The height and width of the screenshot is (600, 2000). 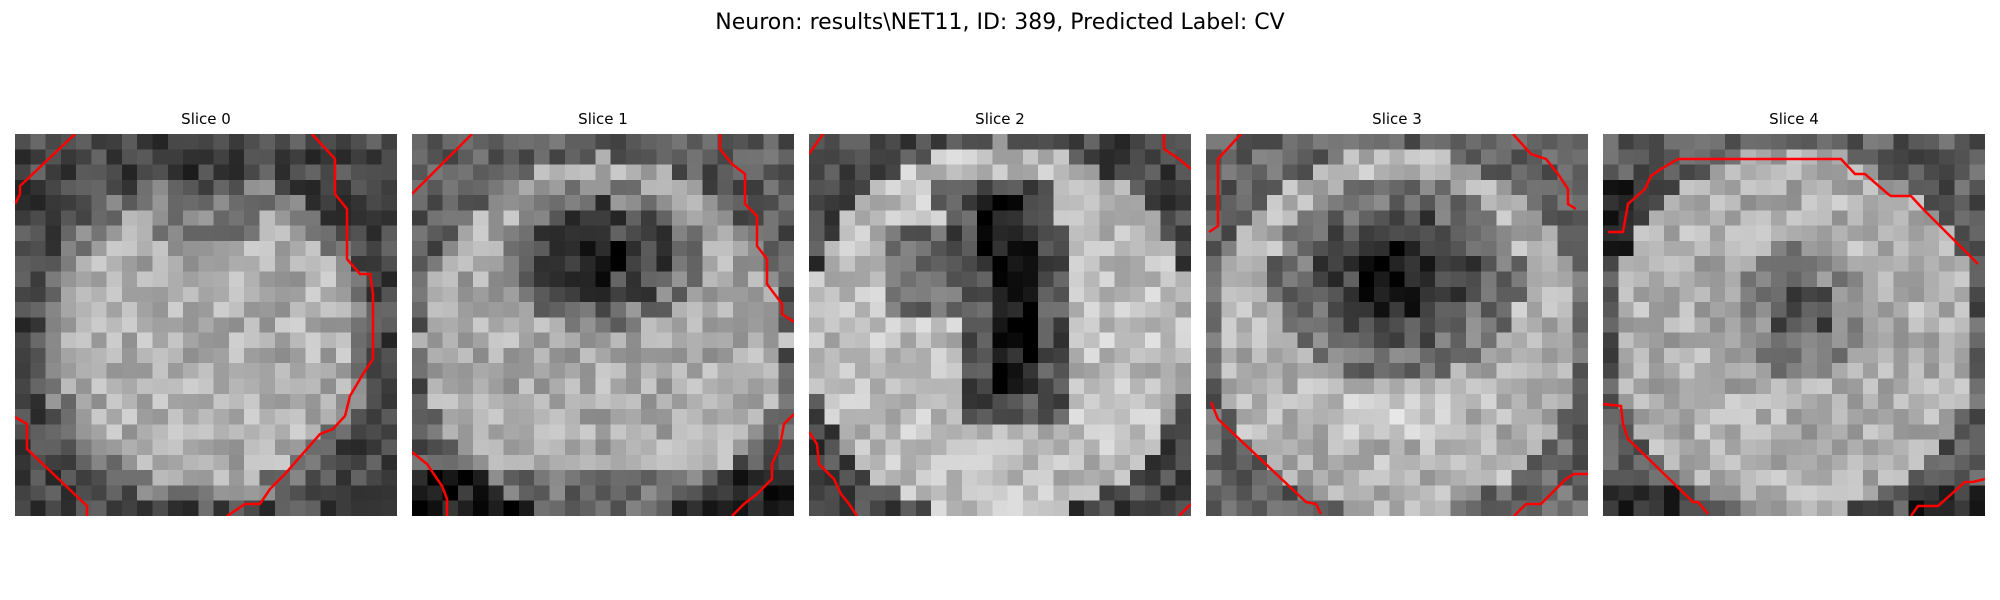 I want to click on slice-title: Slice 4, so click(x=1794, y=119).